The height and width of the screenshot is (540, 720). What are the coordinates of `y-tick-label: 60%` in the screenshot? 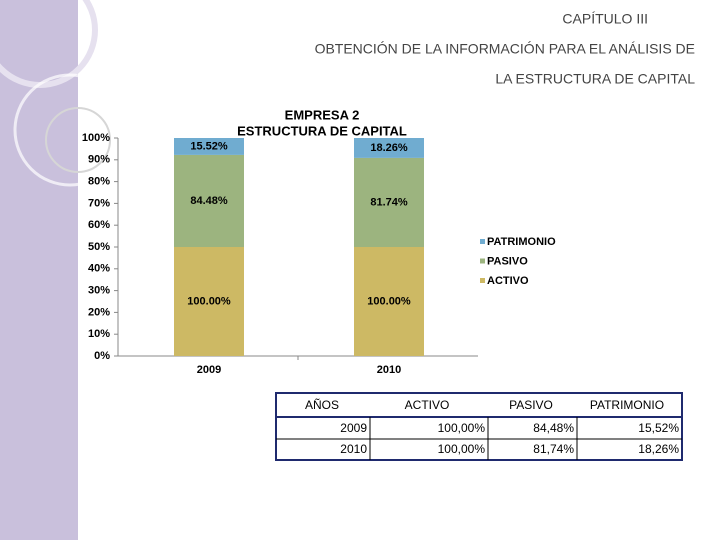 It's located at (99, 225).